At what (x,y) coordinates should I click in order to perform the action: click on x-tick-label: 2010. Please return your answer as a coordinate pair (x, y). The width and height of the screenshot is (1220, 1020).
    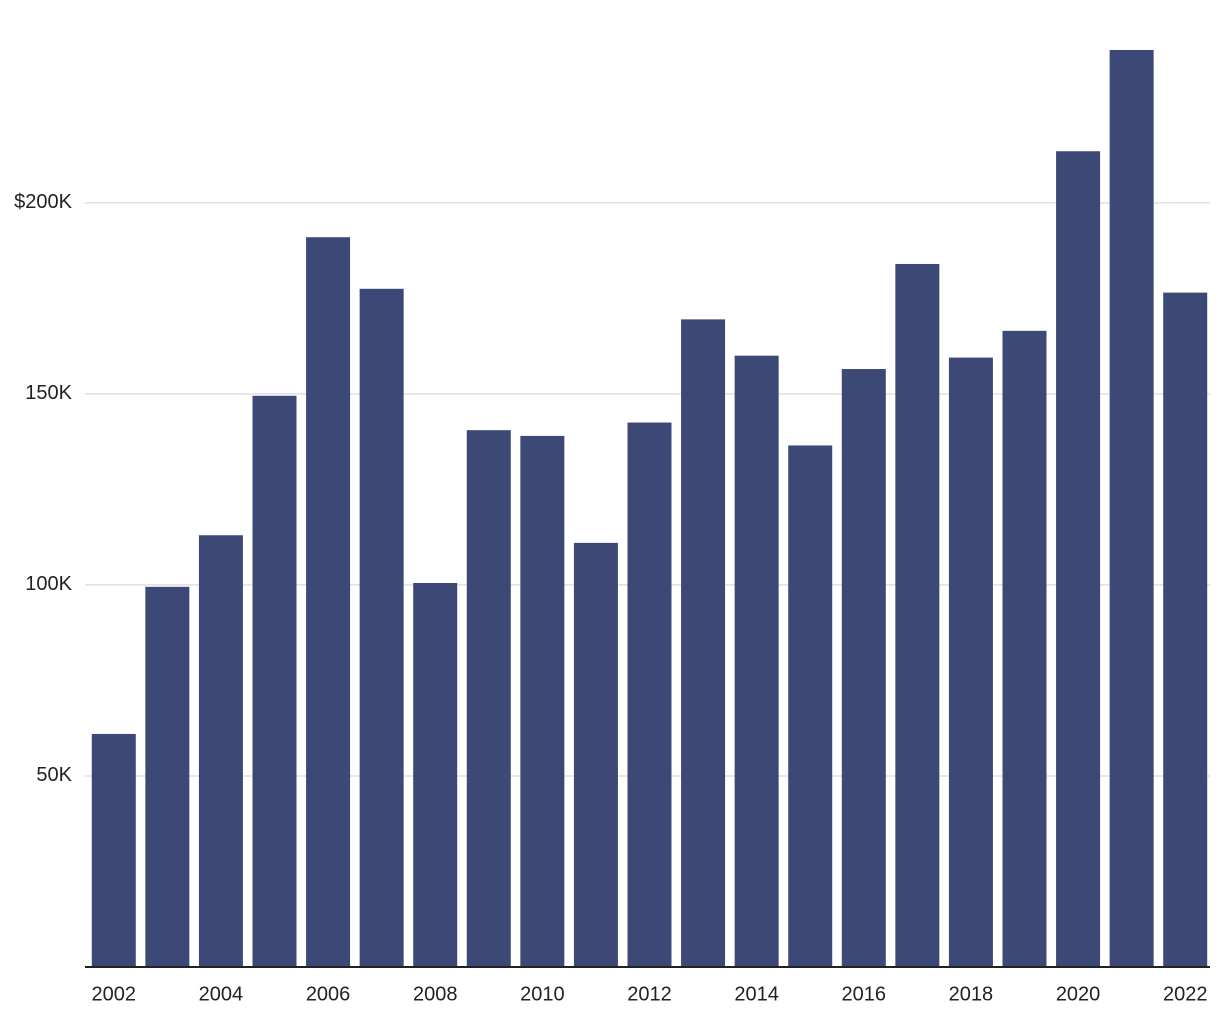
    Looking at the image, I should click on (542, 994).